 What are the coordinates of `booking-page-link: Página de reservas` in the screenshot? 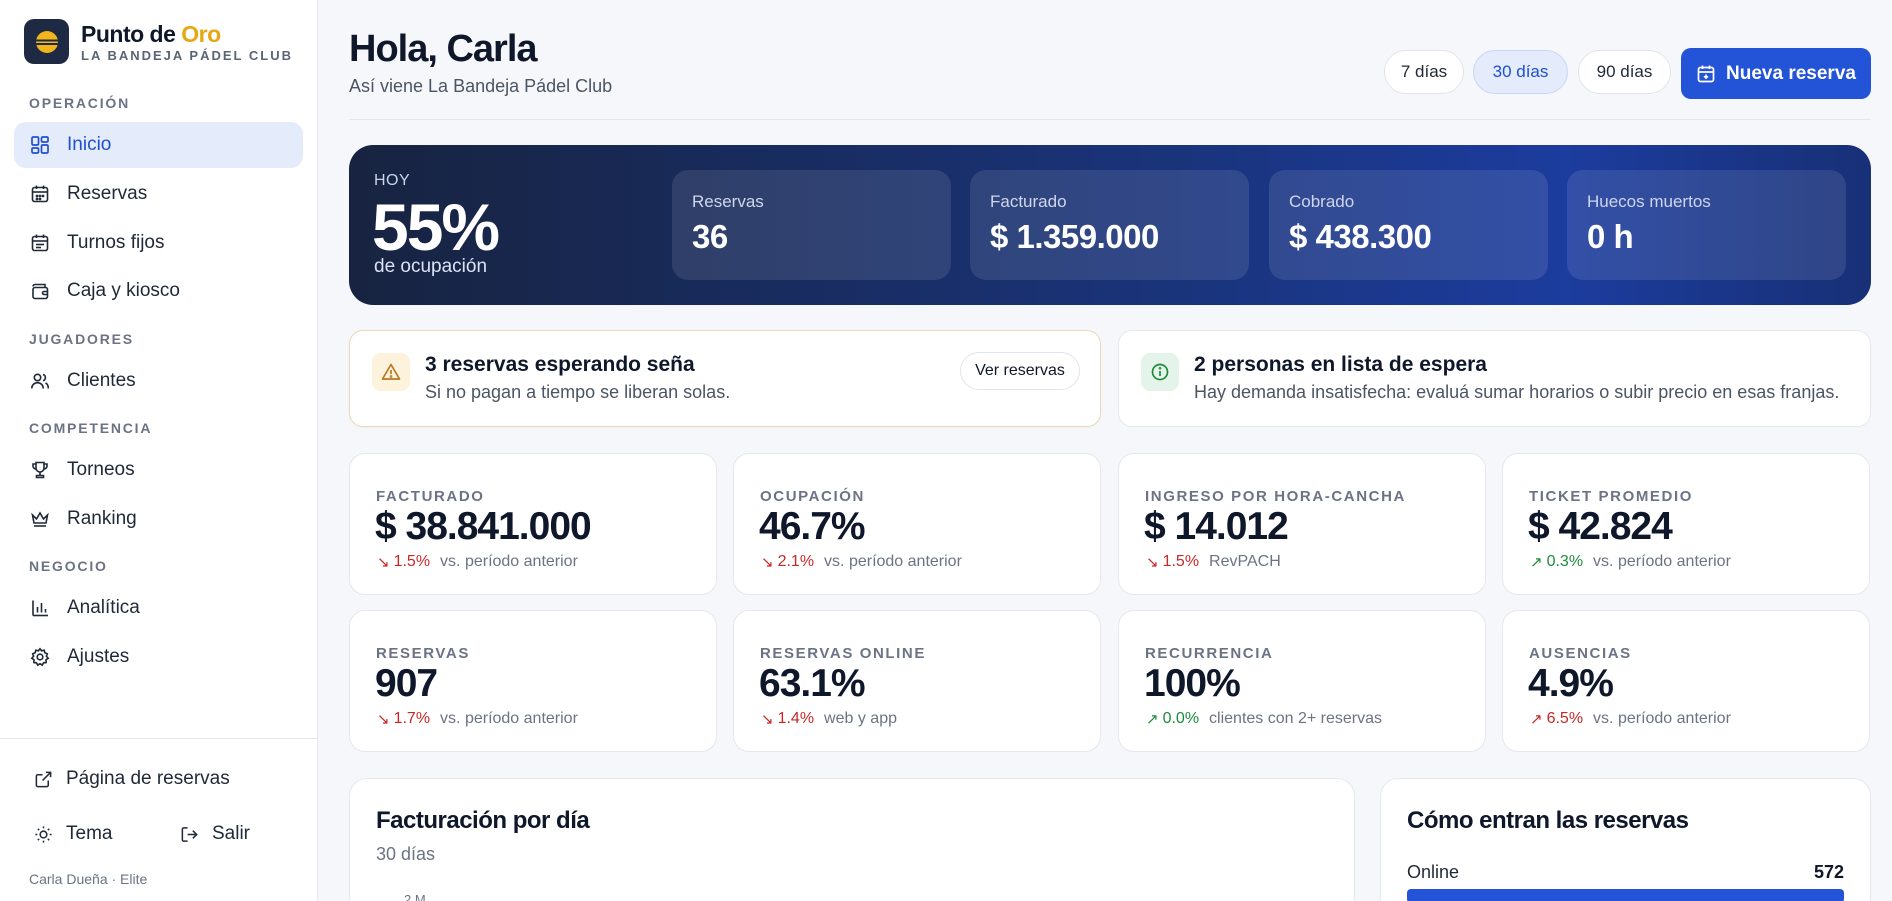 It's located at (132, 779).